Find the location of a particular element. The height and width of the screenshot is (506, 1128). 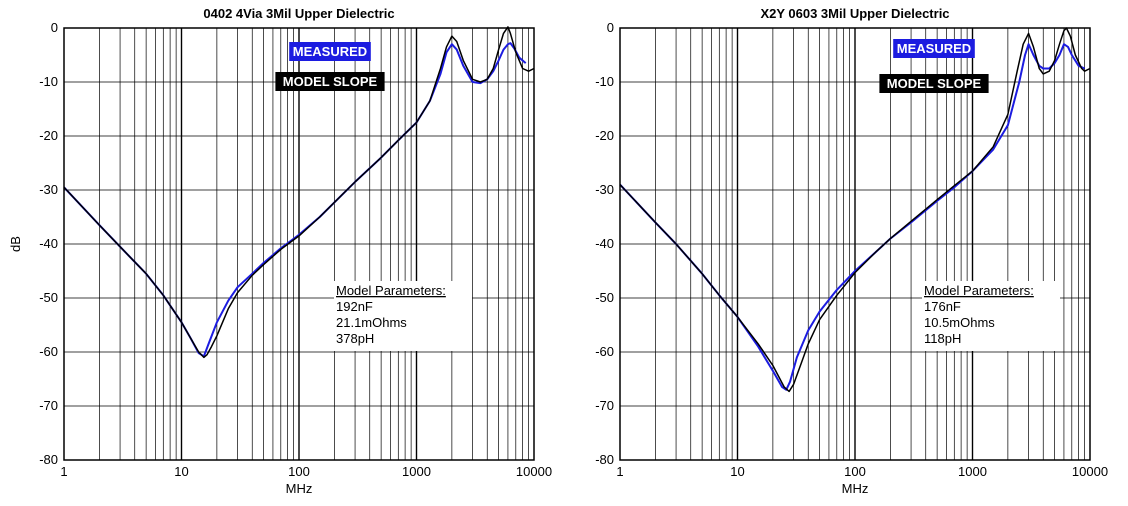

model-parameter-value: 192nF is located at coordinates (354, 306).